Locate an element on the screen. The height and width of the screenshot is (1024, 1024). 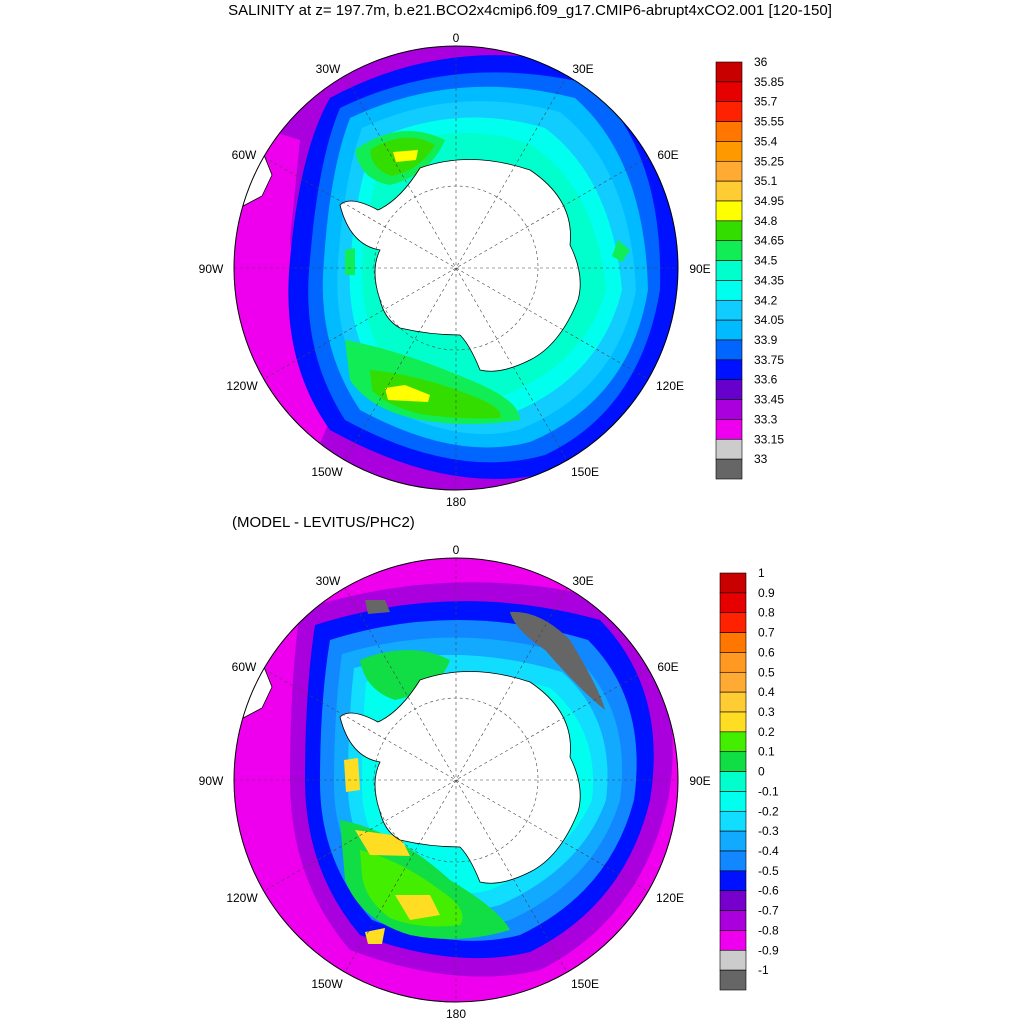
colorbar-tick-label: -0.8 is located at coordinates (768, 930).